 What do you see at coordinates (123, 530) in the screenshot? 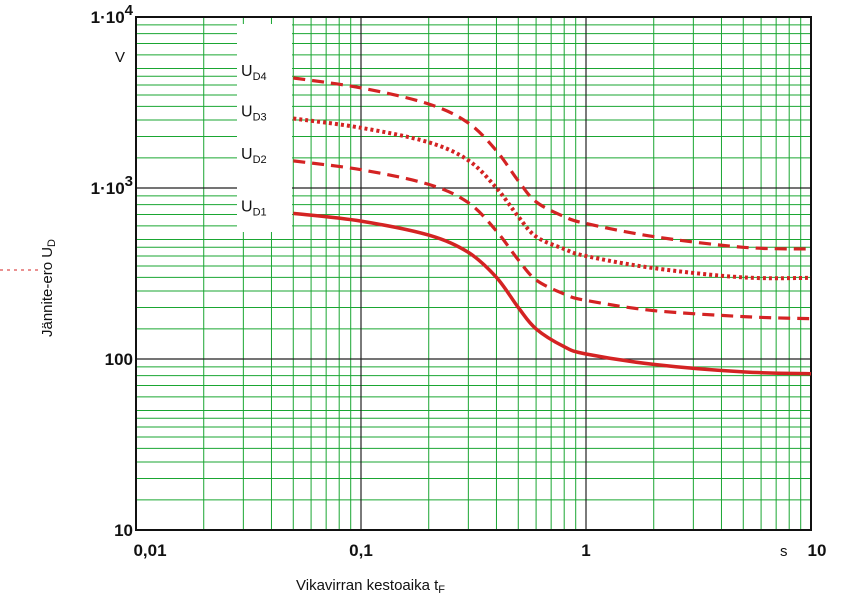
I see `y-tick-label: 10` at bounding box center [123, 530].